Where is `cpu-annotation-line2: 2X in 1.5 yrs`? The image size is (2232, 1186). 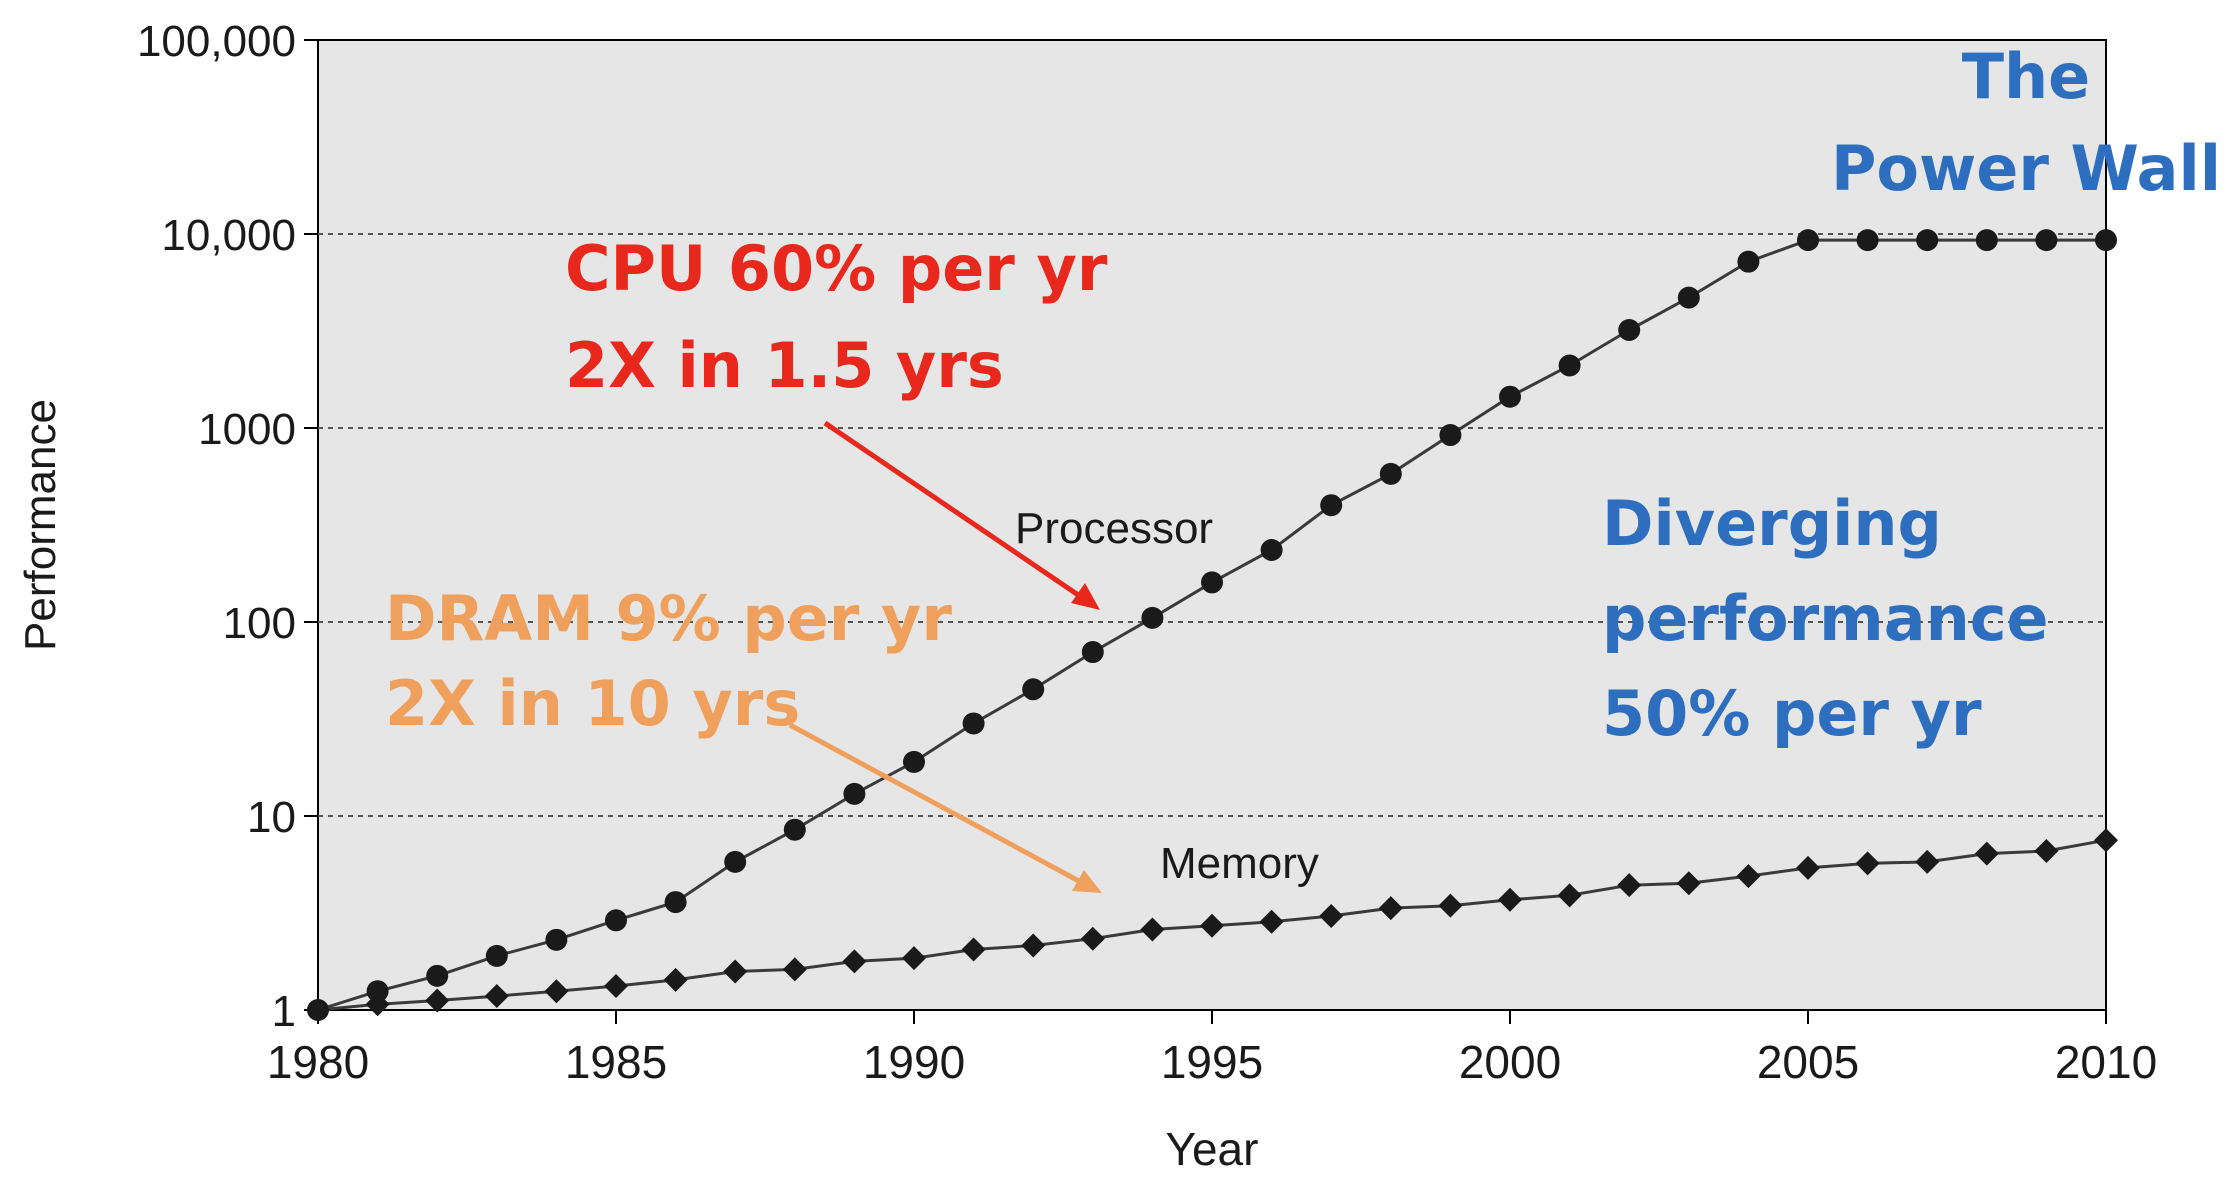 cpu-annotation-line2: 2X in 1.5 yrs is located at coordinates (784, 365).